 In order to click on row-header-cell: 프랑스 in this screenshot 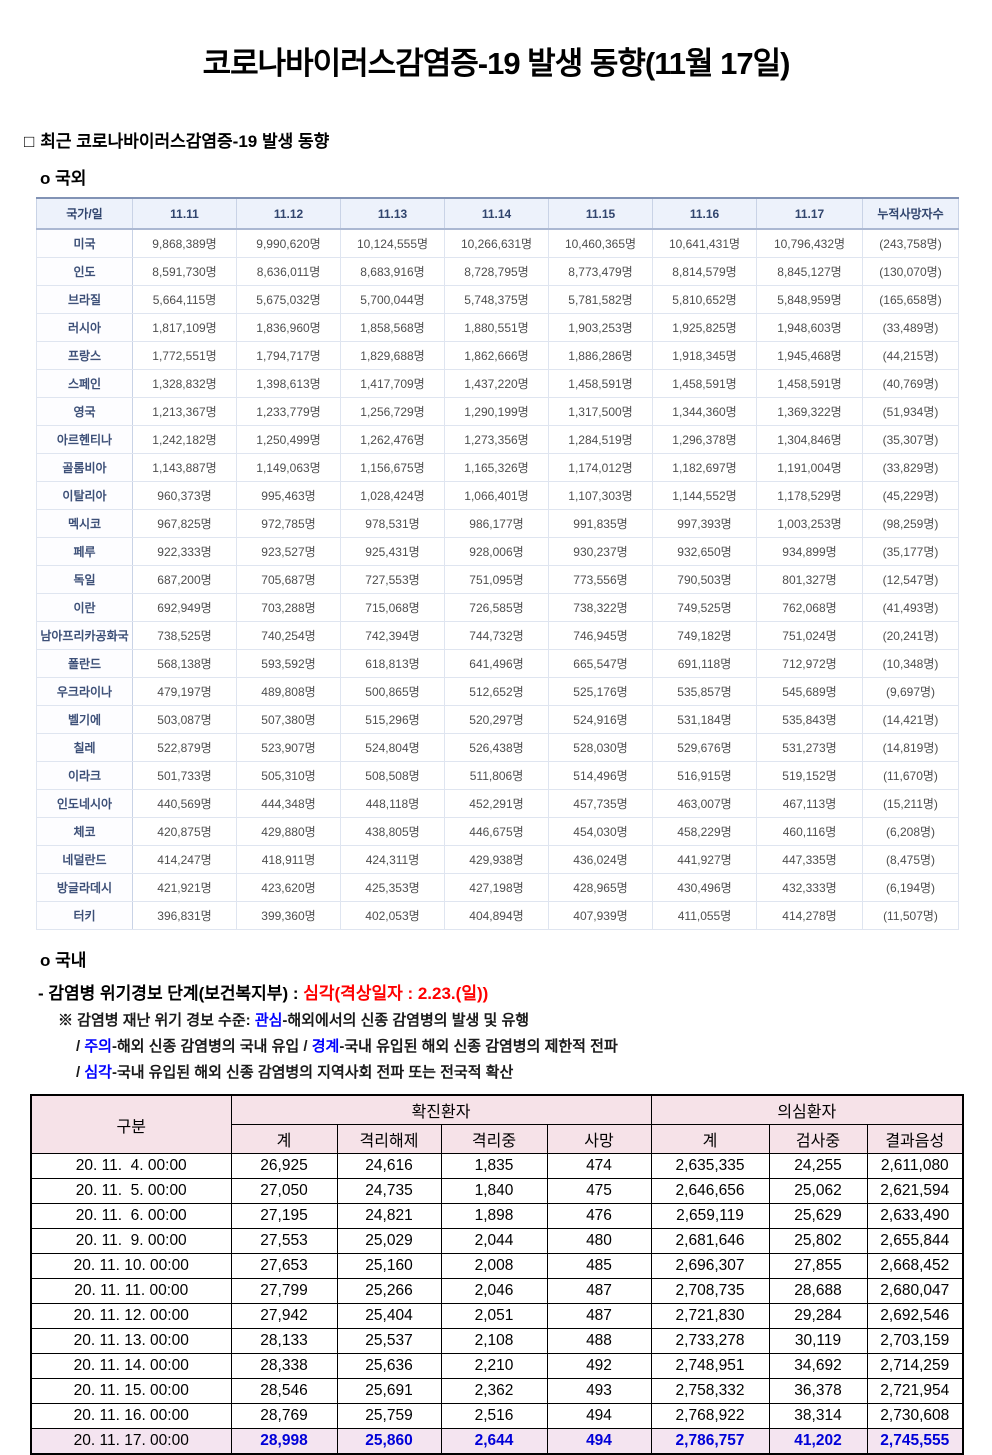, I will do `click(84, 355)`.